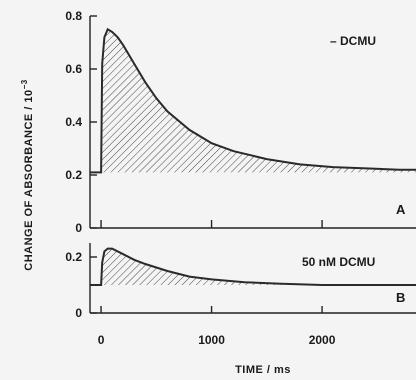 The width and height of the screenshot is (416, 380). Describe the element at coordinates (322, 340) in the screenshot. I see `x-tick-label: 2000` at that location.